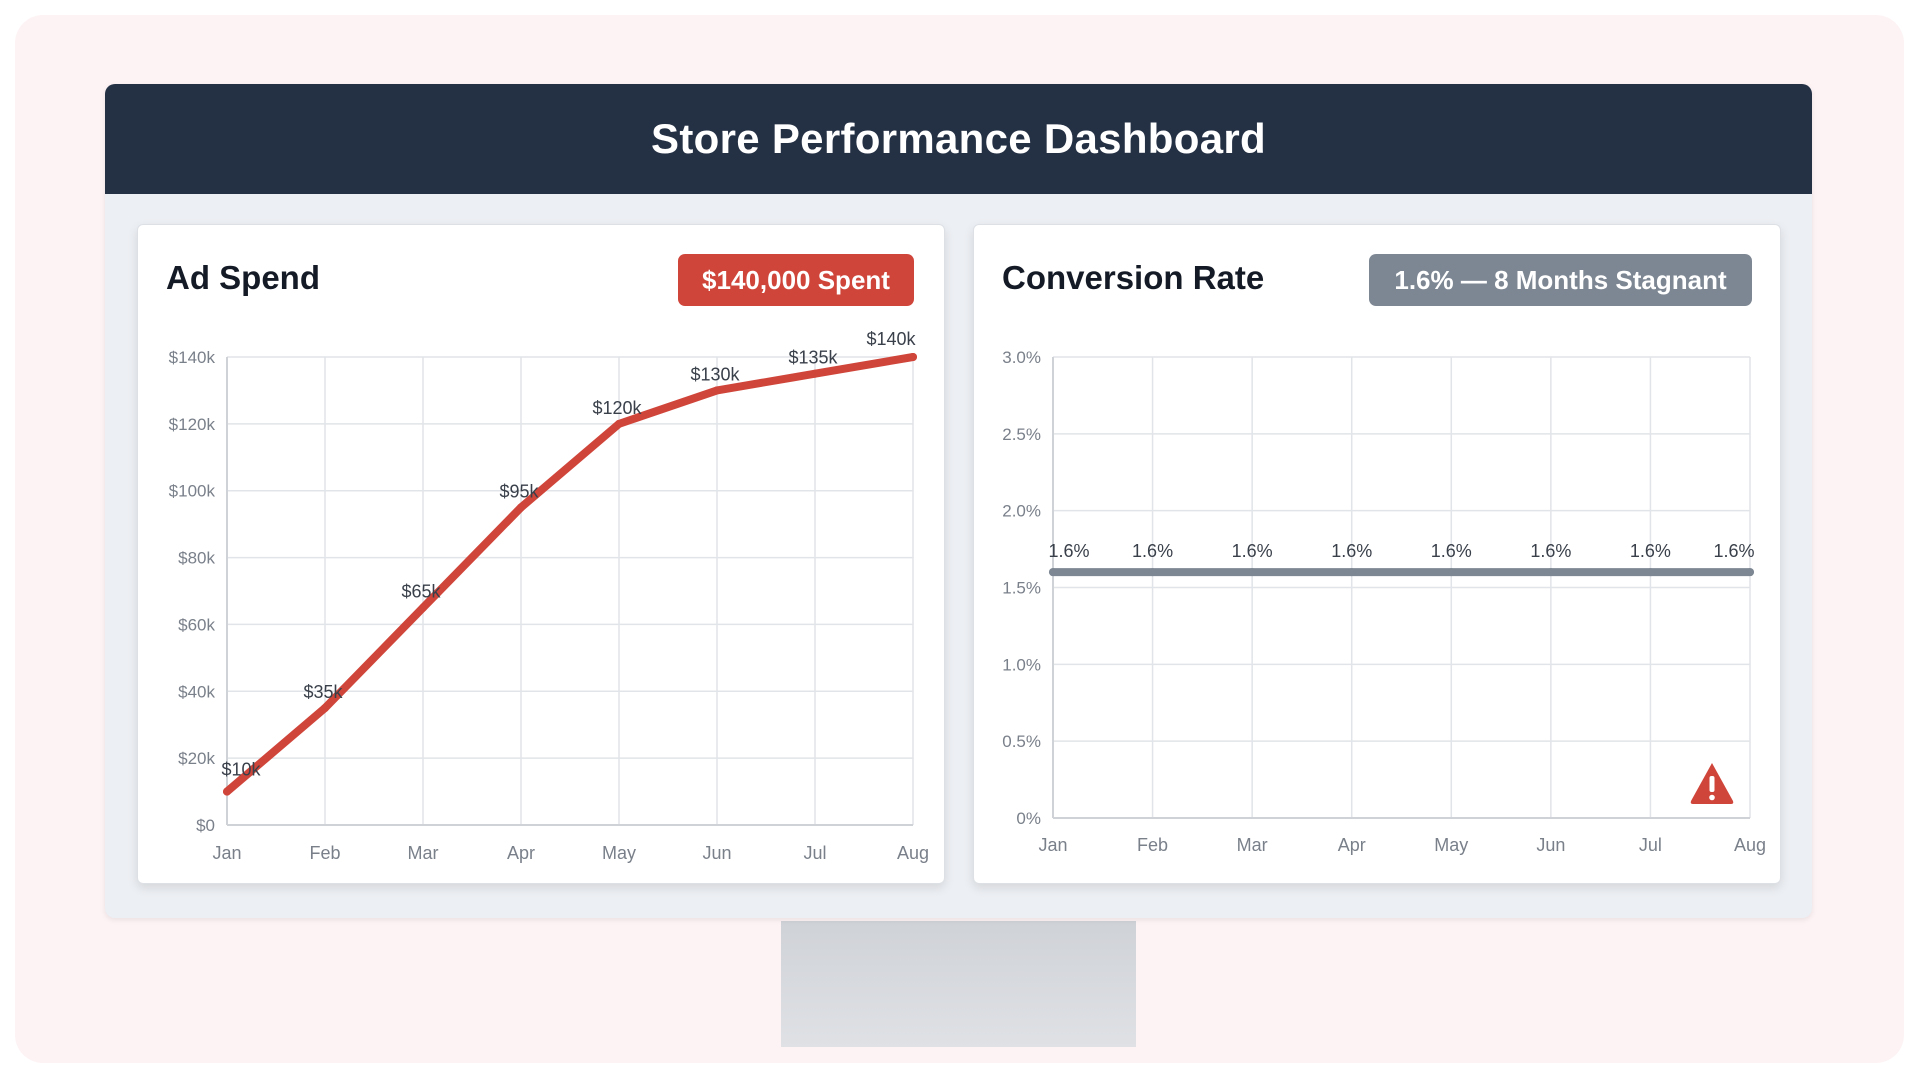 The width and height of the screenshot is (1920, 1080). I want to click on y-tick-label: 2.0%, so click(1021, 511).